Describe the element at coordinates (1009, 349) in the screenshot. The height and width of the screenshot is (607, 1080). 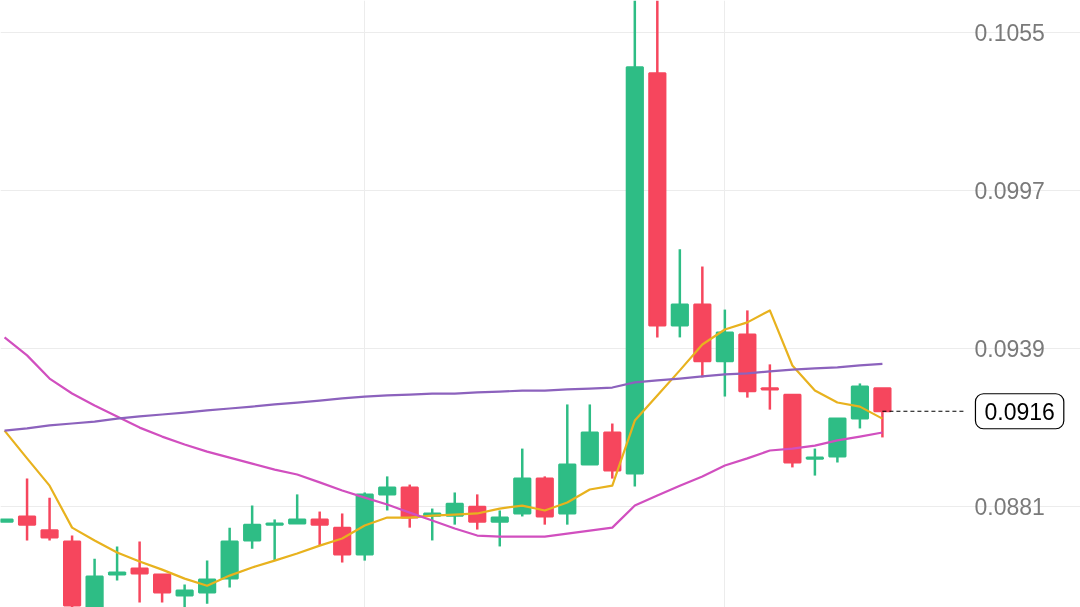
I see `y-tick-label: 0.0939` at that location.